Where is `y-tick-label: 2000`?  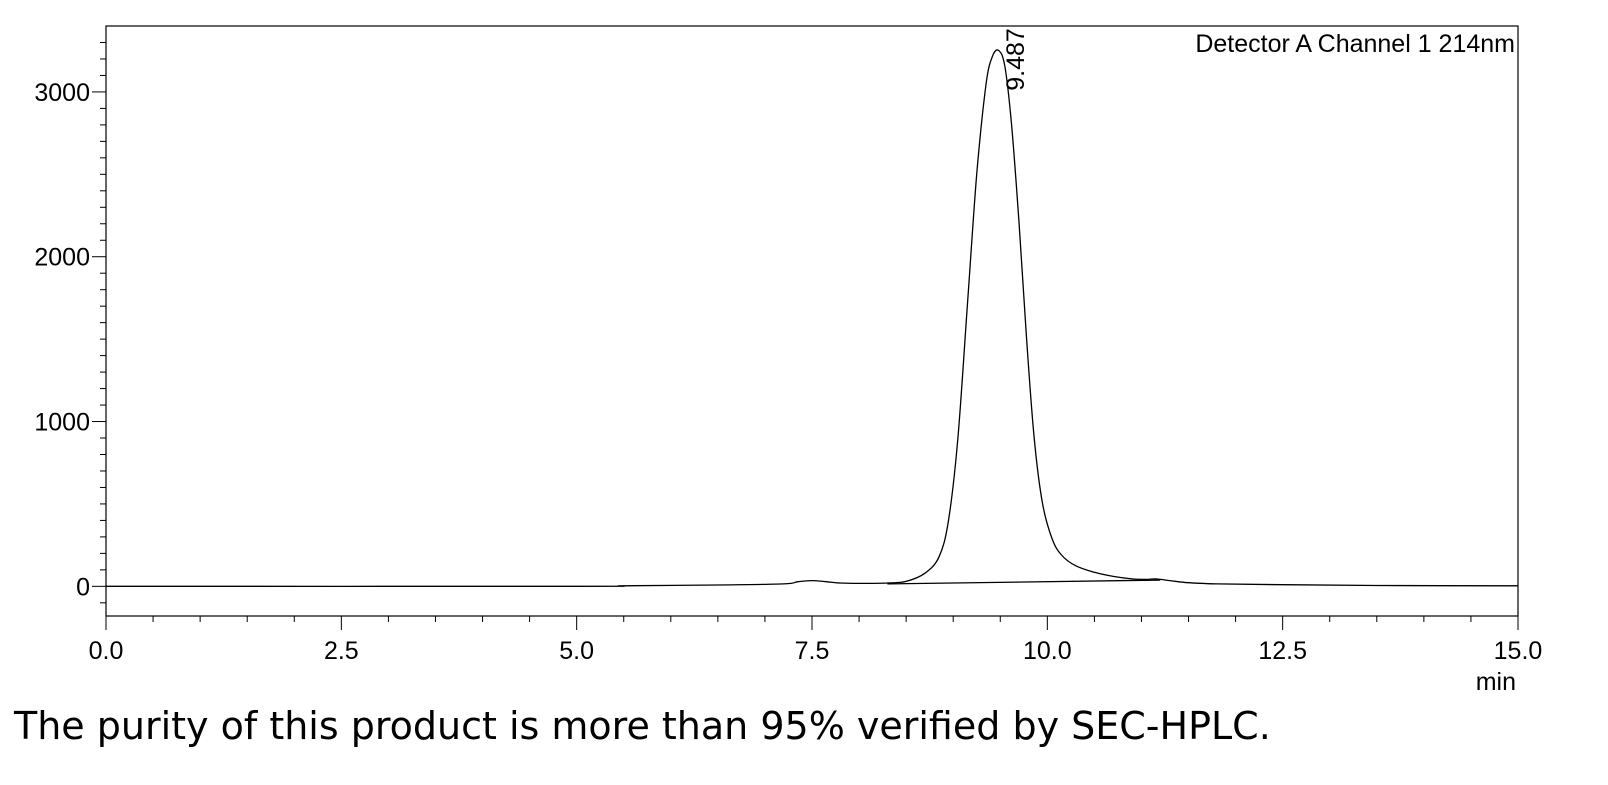 y-tick-label: 2000 is located at coordinates (62, 258).